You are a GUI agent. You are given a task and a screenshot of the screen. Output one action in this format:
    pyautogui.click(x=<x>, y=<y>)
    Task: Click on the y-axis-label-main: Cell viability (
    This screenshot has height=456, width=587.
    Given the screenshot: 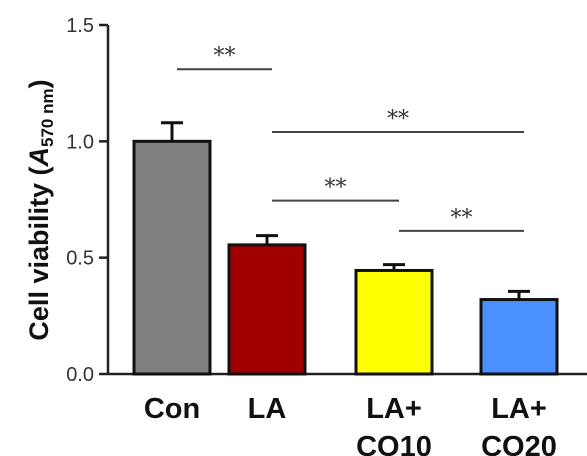 What is the action you would take?
    pyautogui.click(x=39, y=254)
    